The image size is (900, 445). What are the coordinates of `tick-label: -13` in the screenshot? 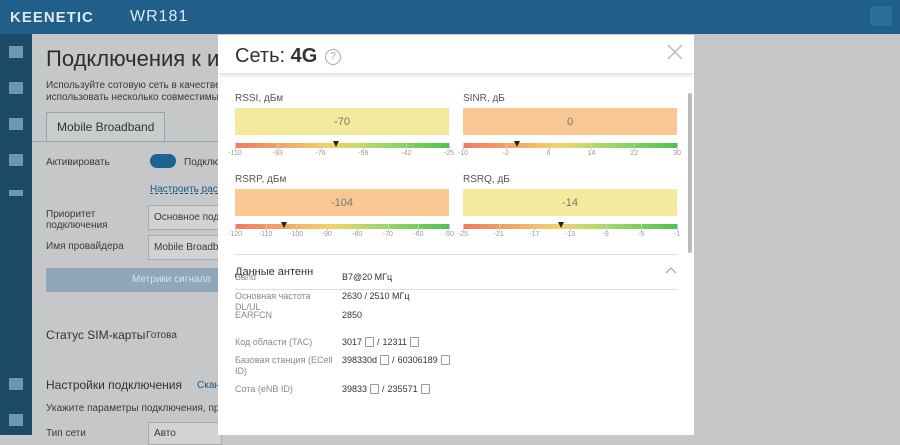 It's located at (570, 234).